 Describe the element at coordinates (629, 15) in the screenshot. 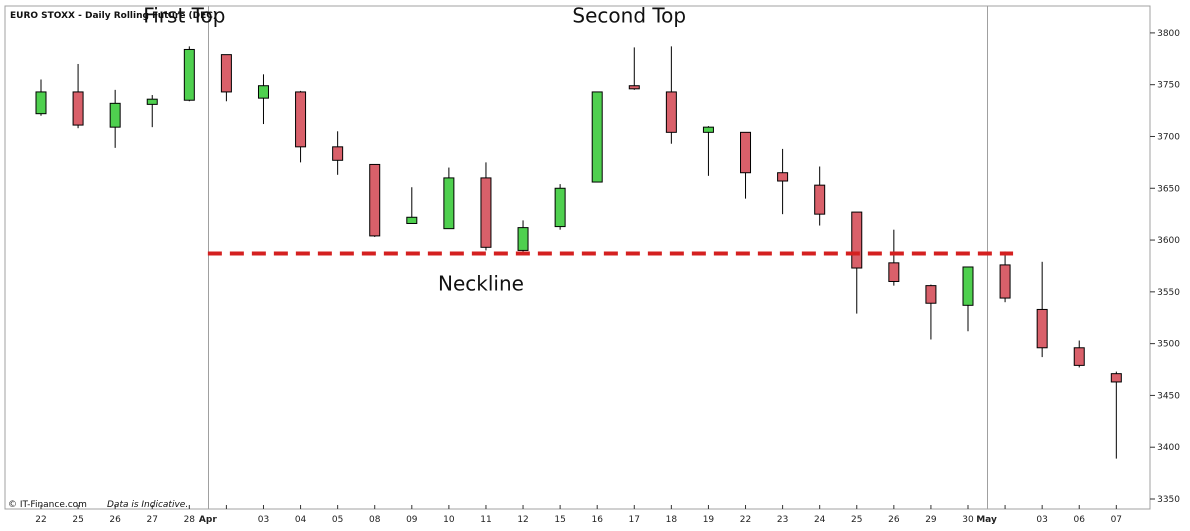

I see `annotation-label: Second Top` at that location.